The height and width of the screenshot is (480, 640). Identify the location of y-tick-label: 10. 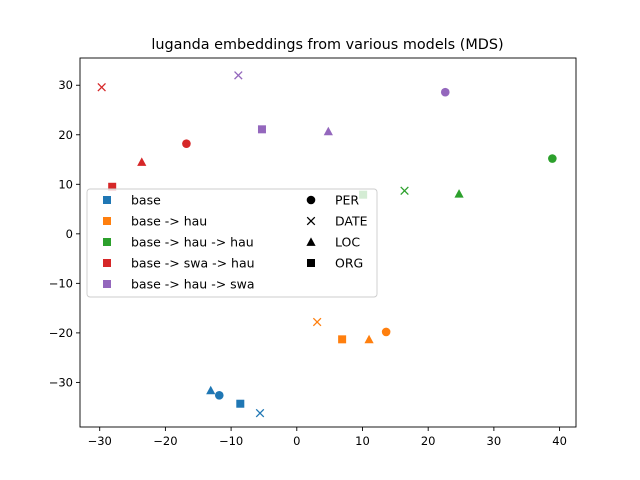
(65, 184).